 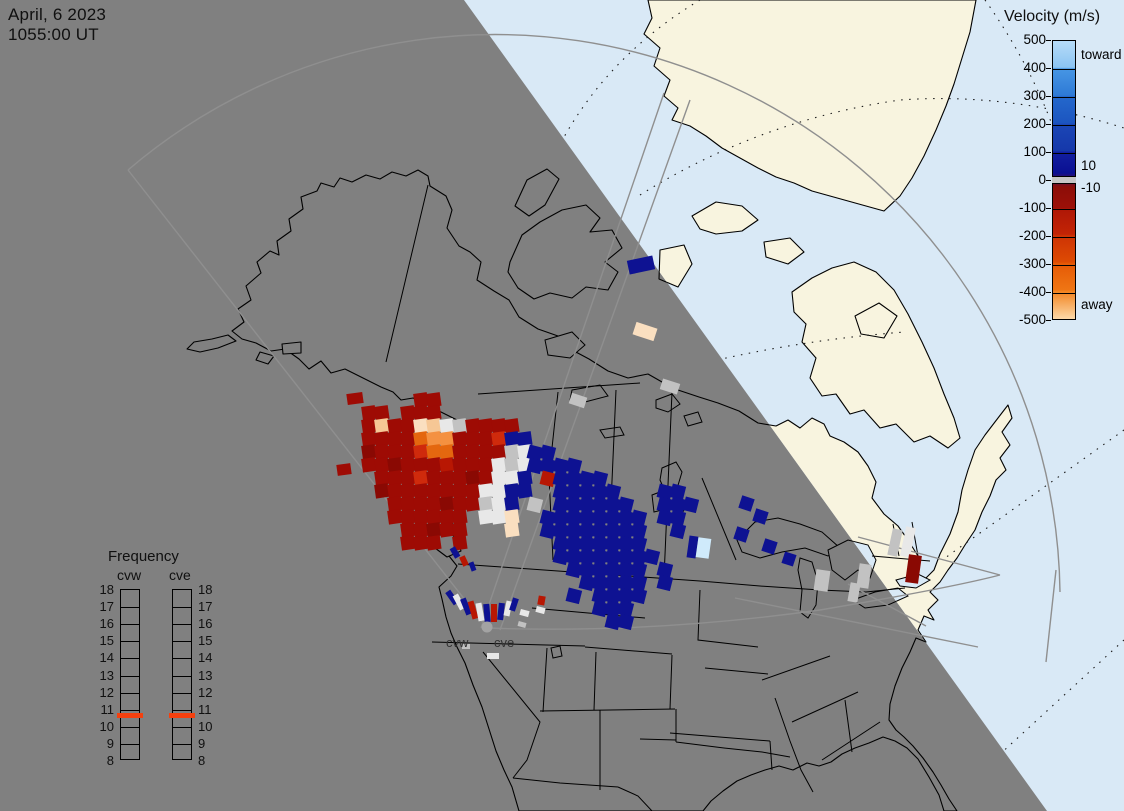 What do you see at coordinates (110, 743) in the screenshot?
I see `frequency-tick-label: 9` at bounding box center [110, 743].